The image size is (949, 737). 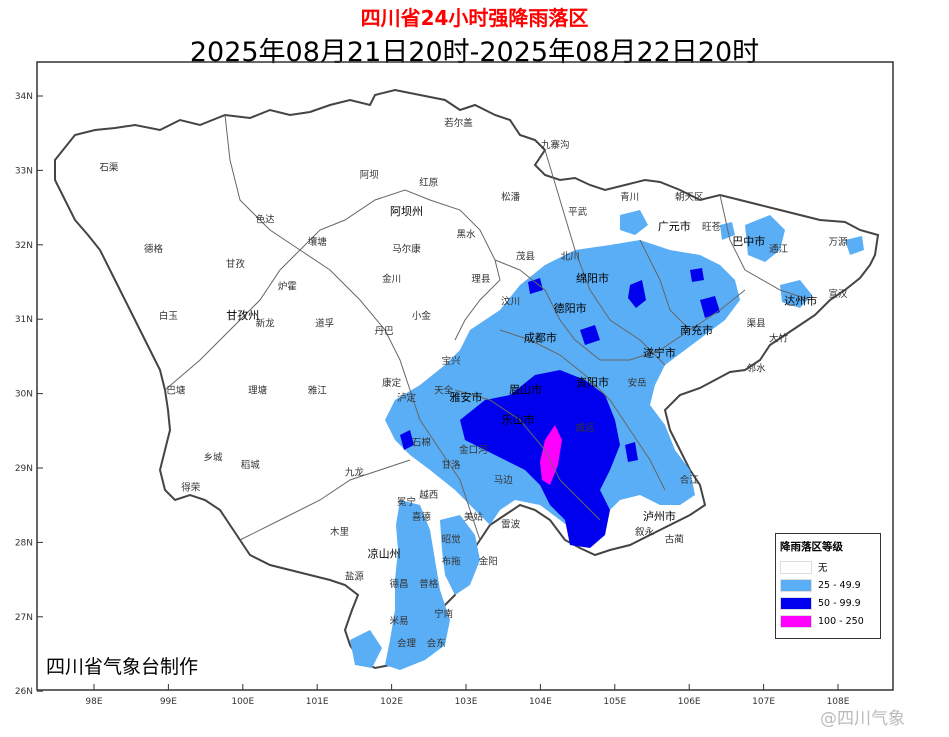 I want to click on county-label: 万源, so click(x=838, y=242).